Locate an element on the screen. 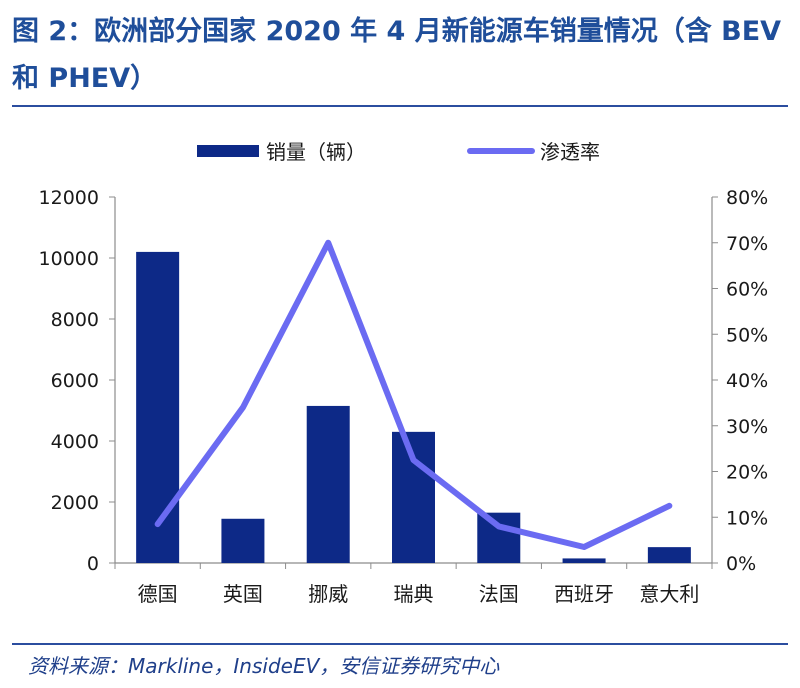  bottom-rule is located at coordinates (400, 644).